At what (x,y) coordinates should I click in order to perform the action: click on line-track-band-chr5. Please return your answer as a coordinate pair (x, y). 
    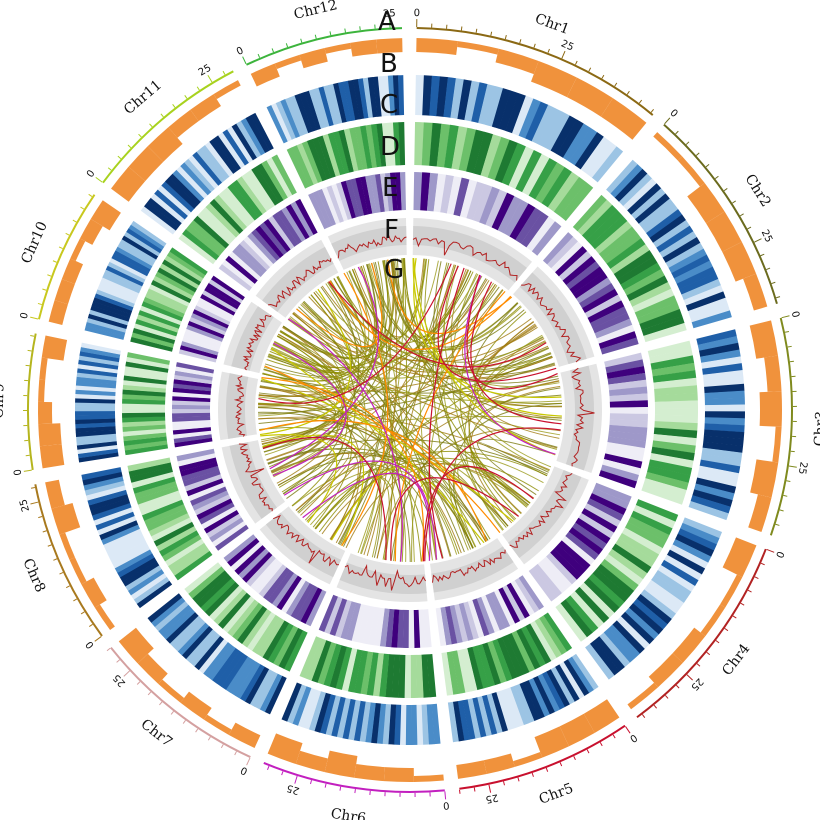
    Looking at the image, I should click on (472, 569).